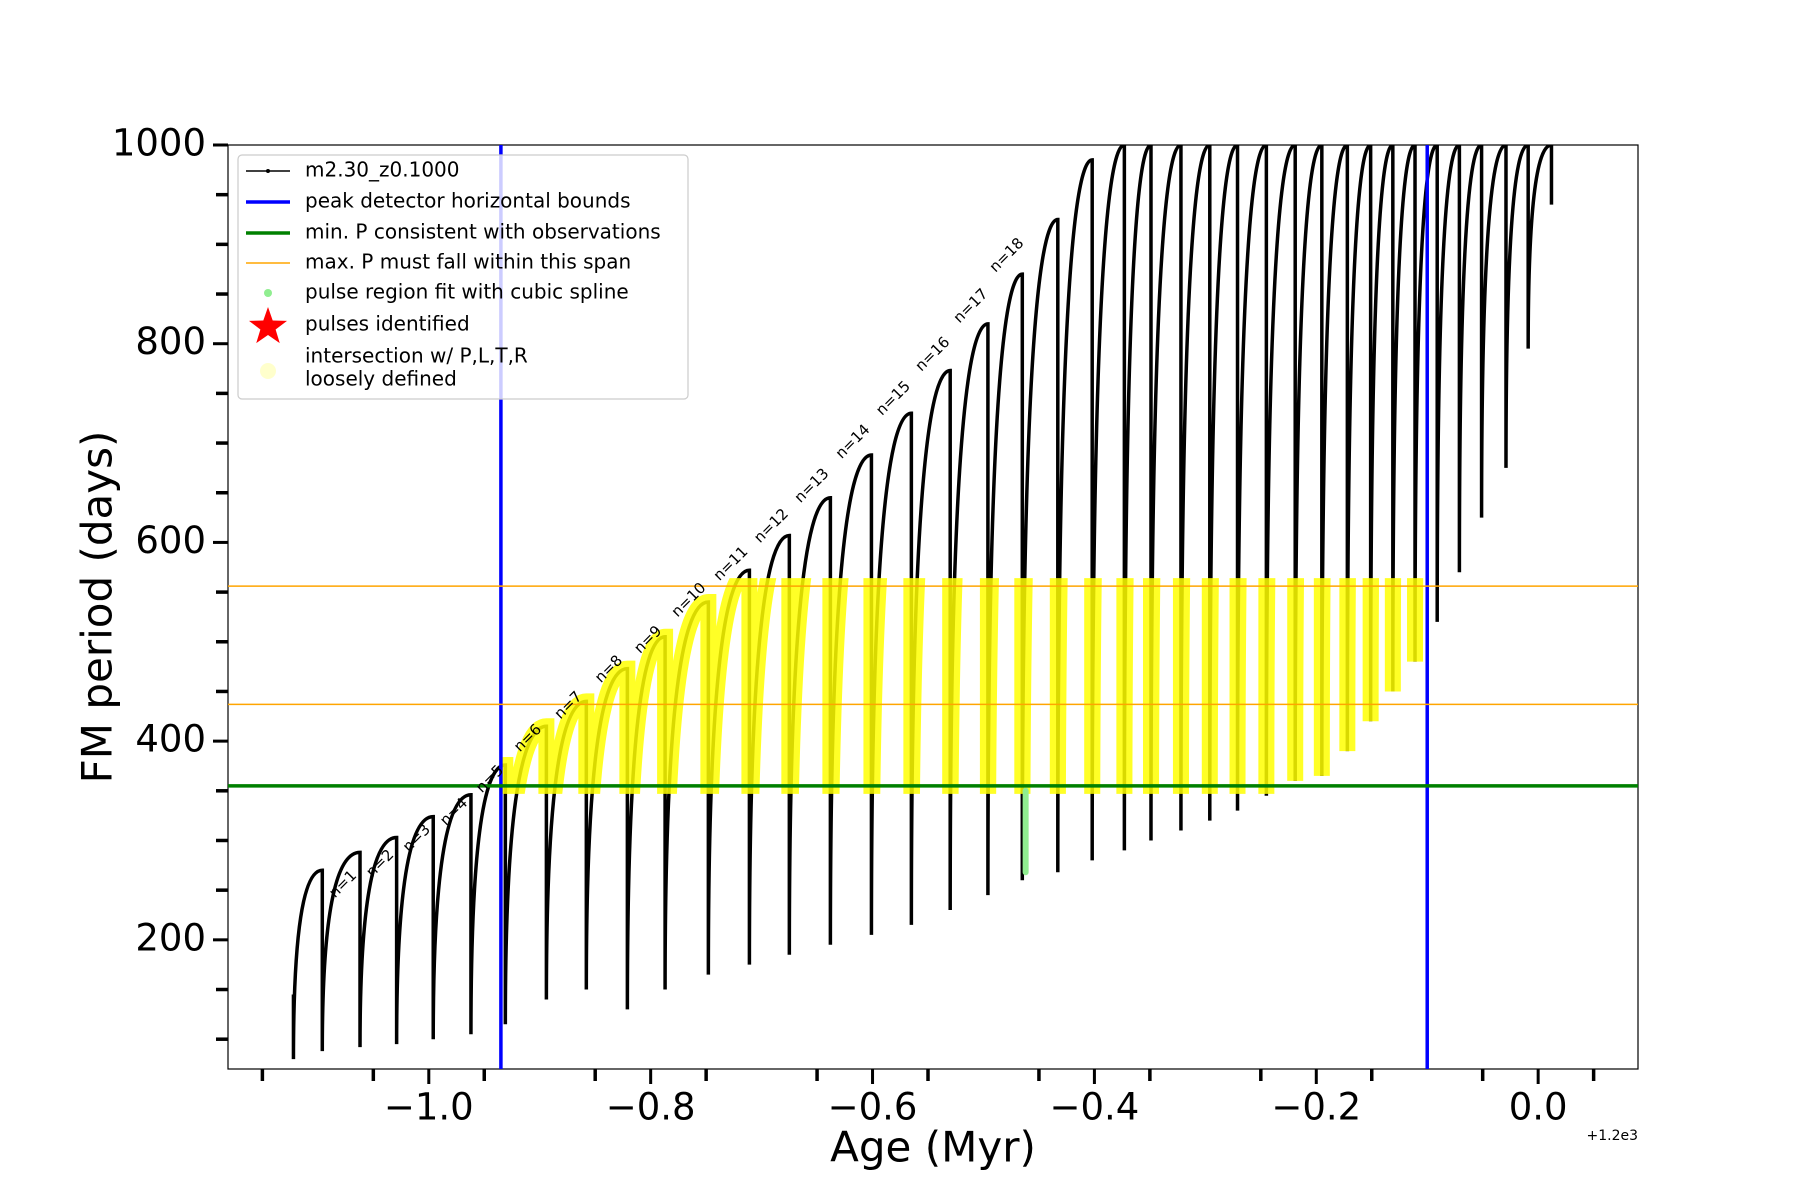 The image size is (1800, 1200). What do you see at coordinates (453, 811) in the screenshot?
I see `annotation: n=4` at bounding box center [453, 811].